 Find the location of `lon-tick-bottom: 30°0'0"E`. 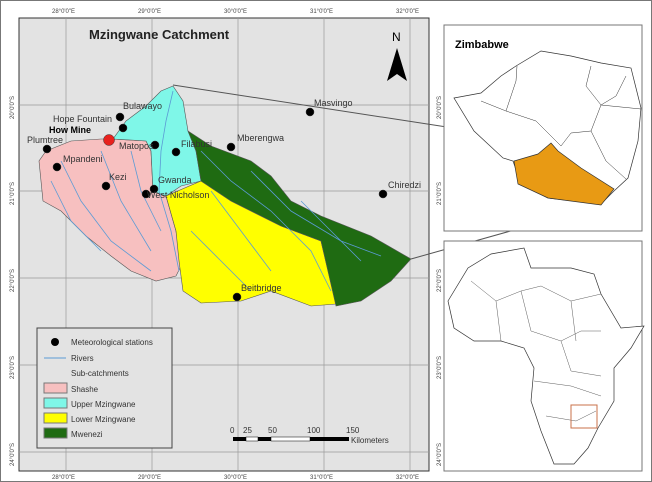

lon-tick-bottom: 30°0'0"E is located at coordinates (235, 478).